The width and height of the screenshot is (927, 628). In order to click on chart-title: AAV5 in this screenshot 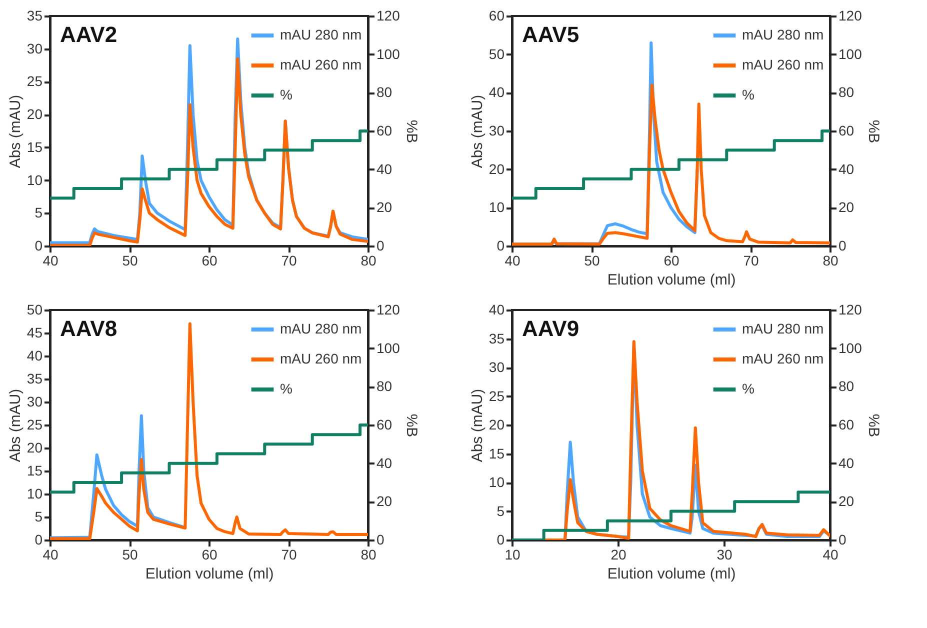, I will do `click(551, 34)`.